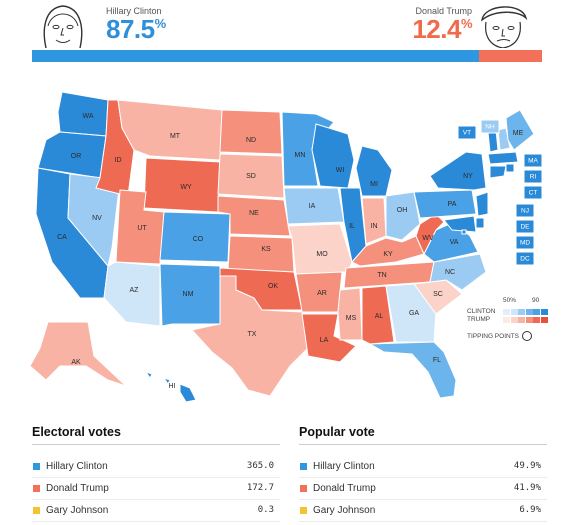 The height and width of the screenshot is (525, 580). I want to click on state-label-ri: RI, so click(533, 177).